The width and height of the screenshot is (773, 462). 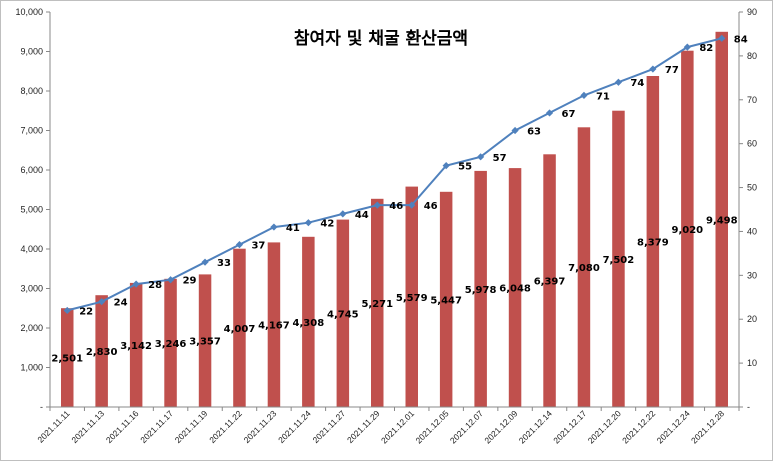 What do you see at coordinates (466, 426) in the screenshot?
I see `x-tick-label: 2021.12.07` at bounding box center [466, 426].